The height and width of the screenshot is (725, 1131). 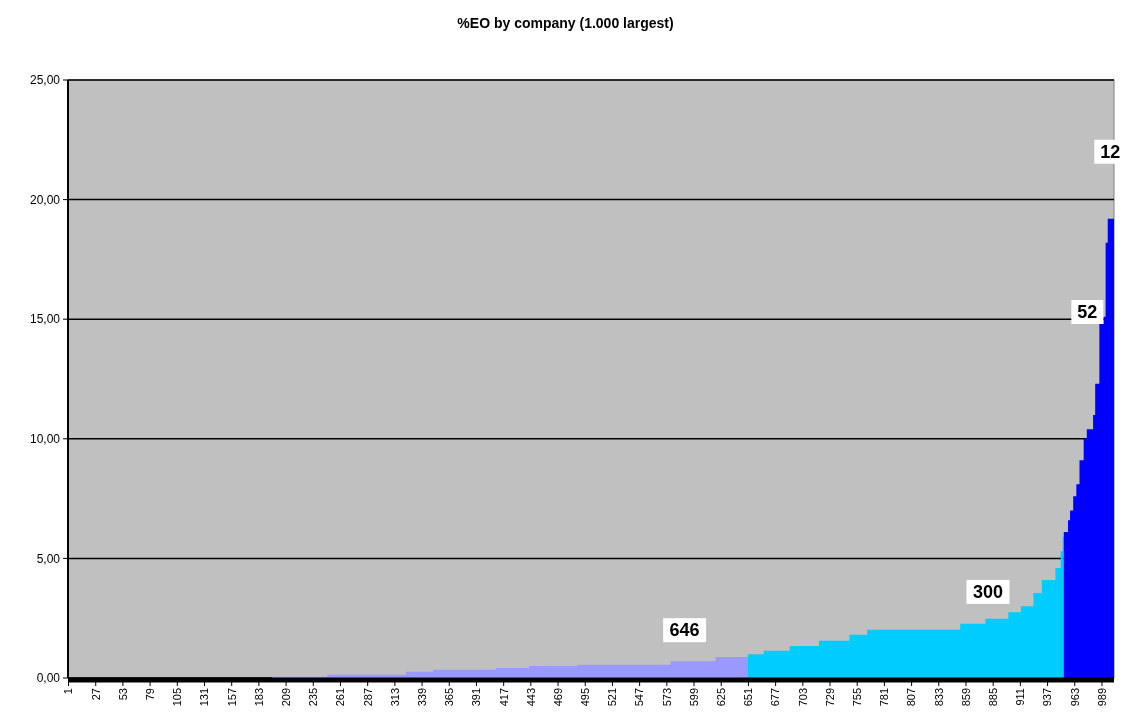 I want to click on x-tick-label: 313, so click(x=394, y=697).